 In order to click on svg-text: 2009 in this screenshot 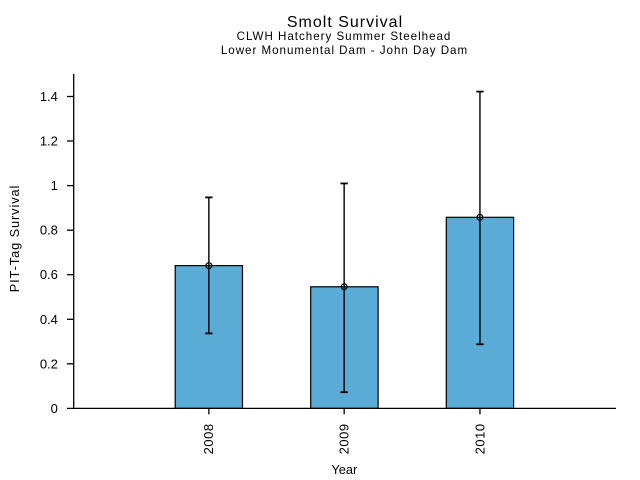, I will do `click(344, 438)`.